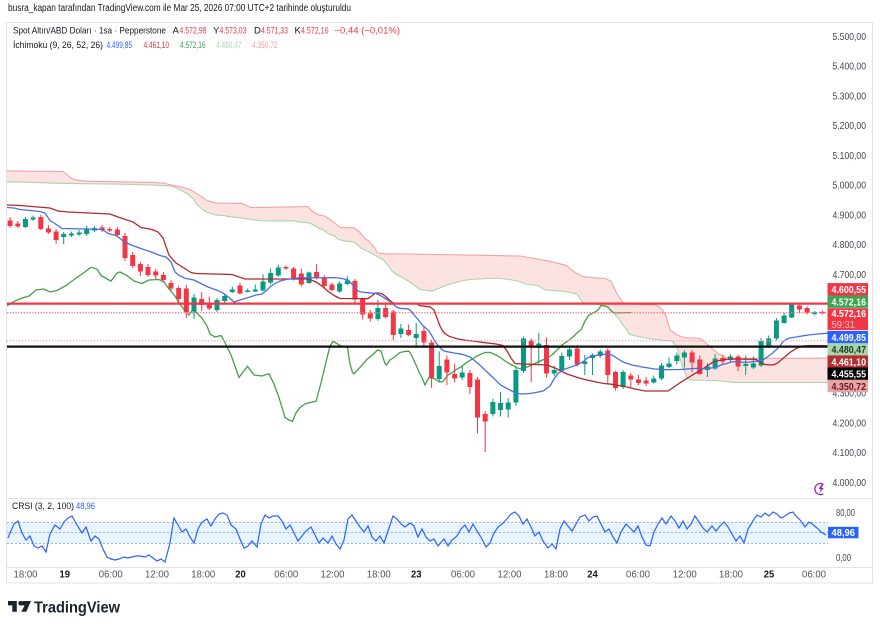 Image resolution: width=880 pixels, height=627 pixels. Describe the element at coordinates (257, 30) in the screenshot. I see `svg-text: D` at that location.